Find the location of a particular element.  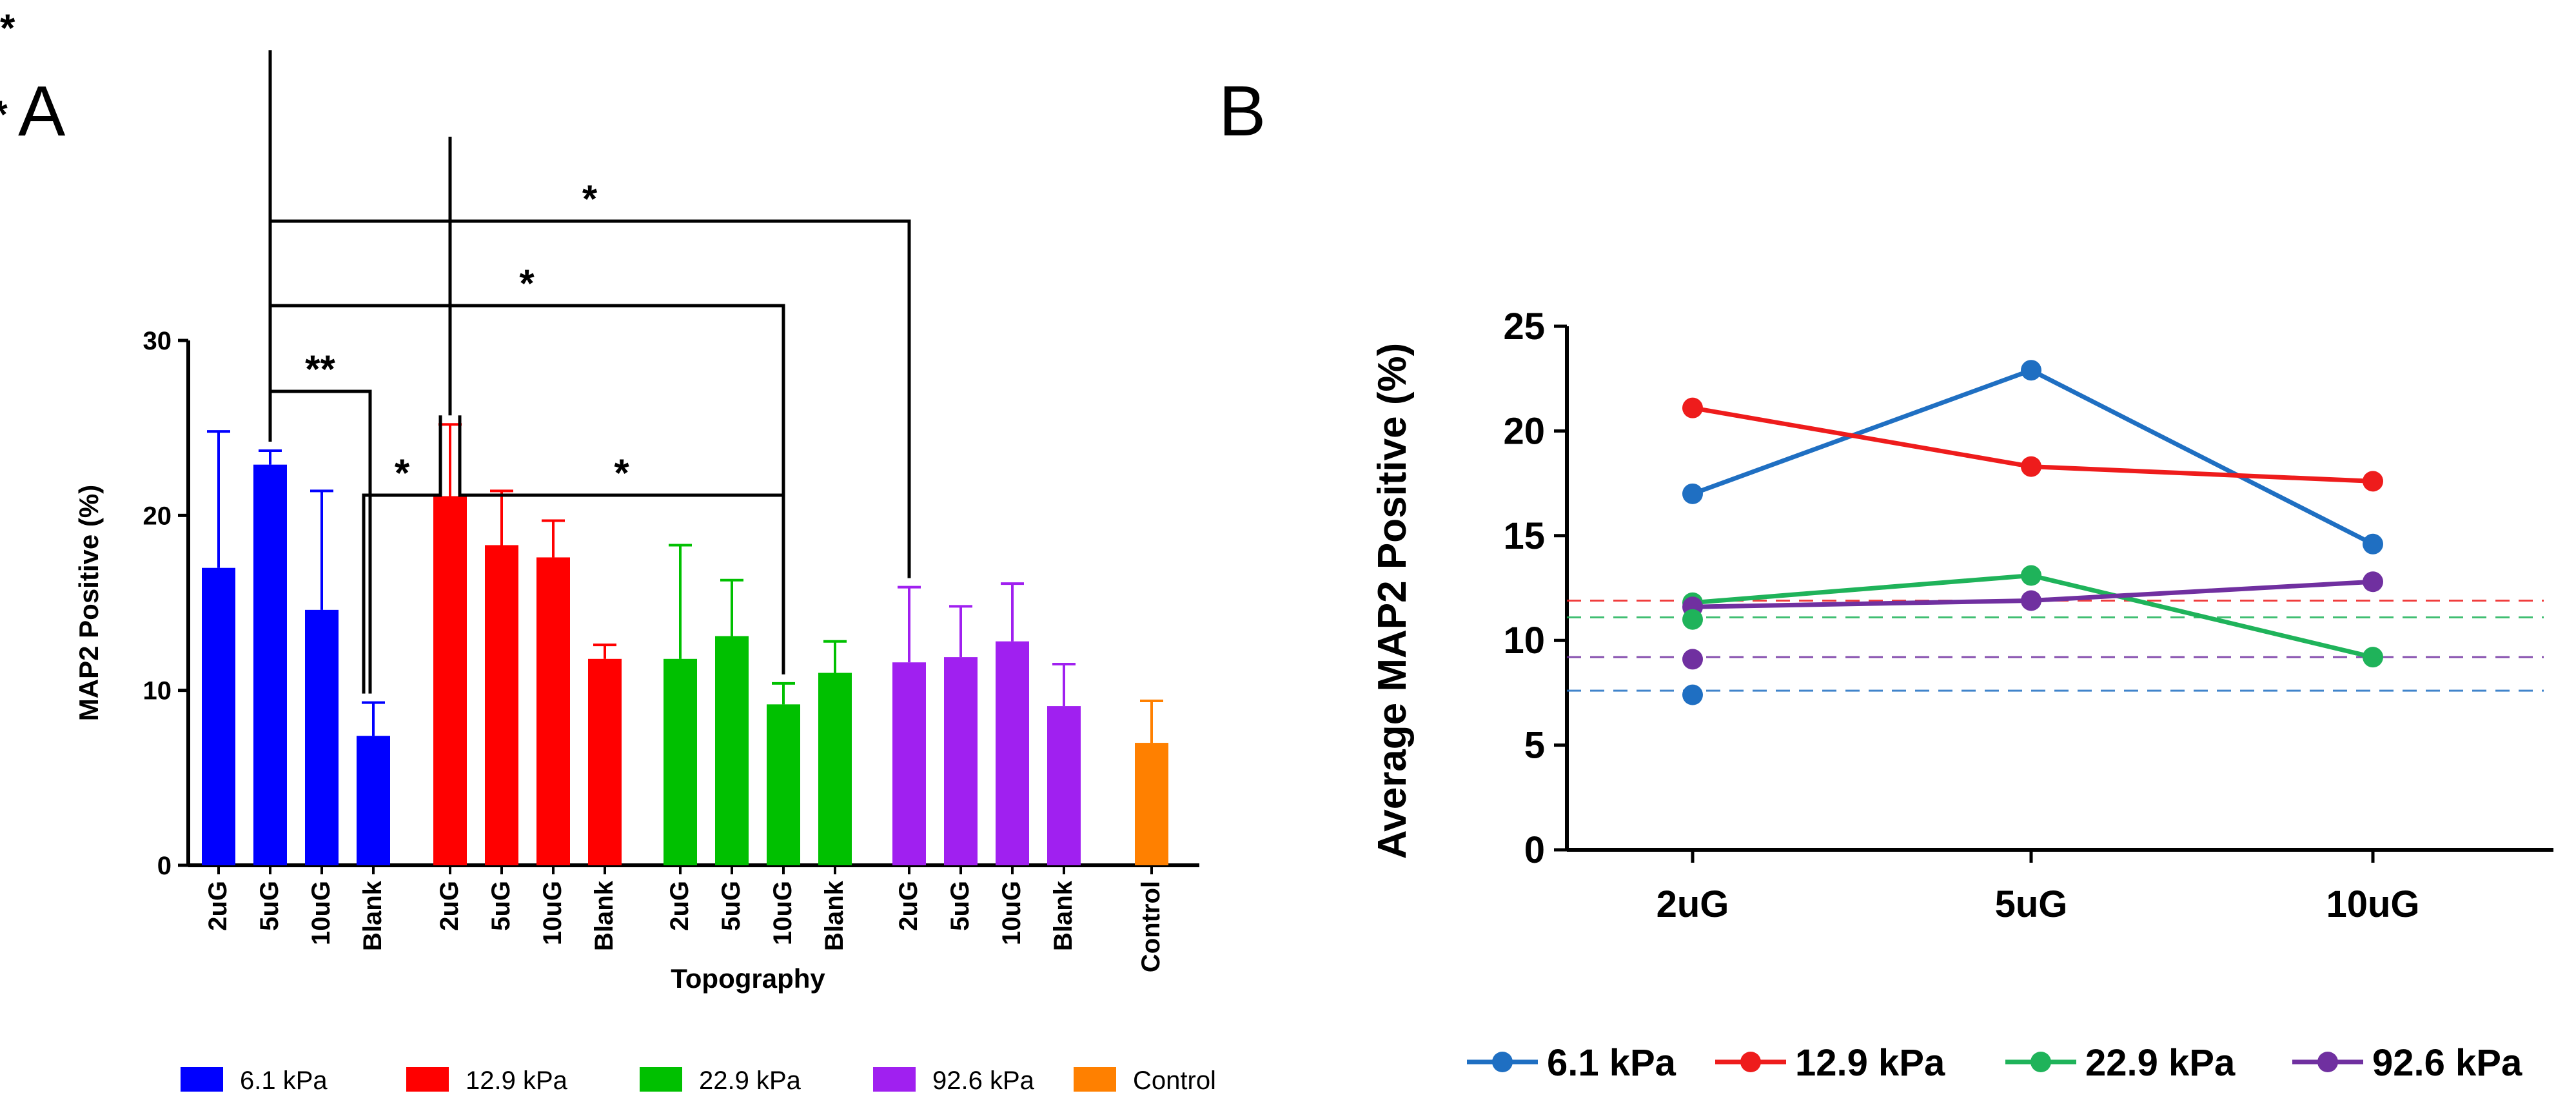

y-axis-title: Average MAP2 Positive (%) is located at coordinates (1392, 601).